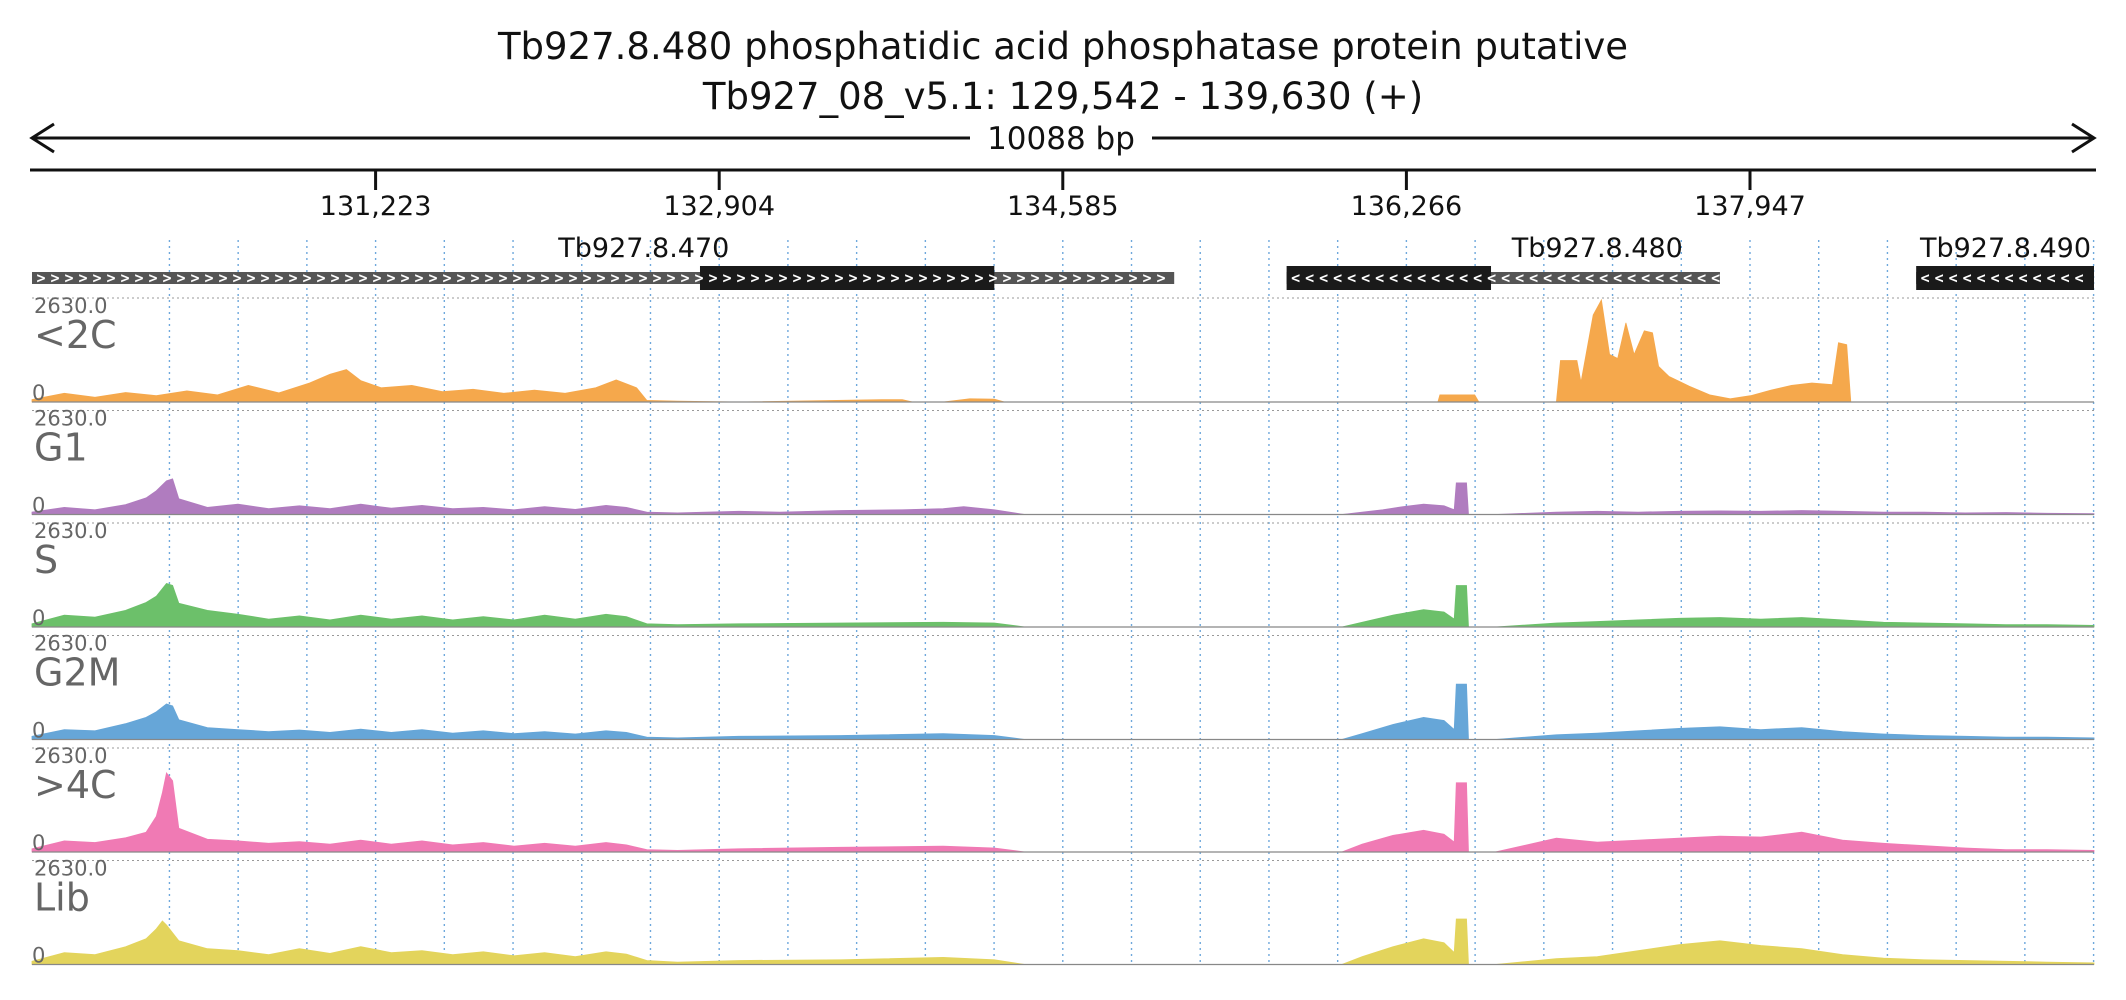 The height and width of the screenshot is (1000, 2126). Describe the element at coordinates (42, 138) in the screenshot. I see `arrow-left-icon` at that location.